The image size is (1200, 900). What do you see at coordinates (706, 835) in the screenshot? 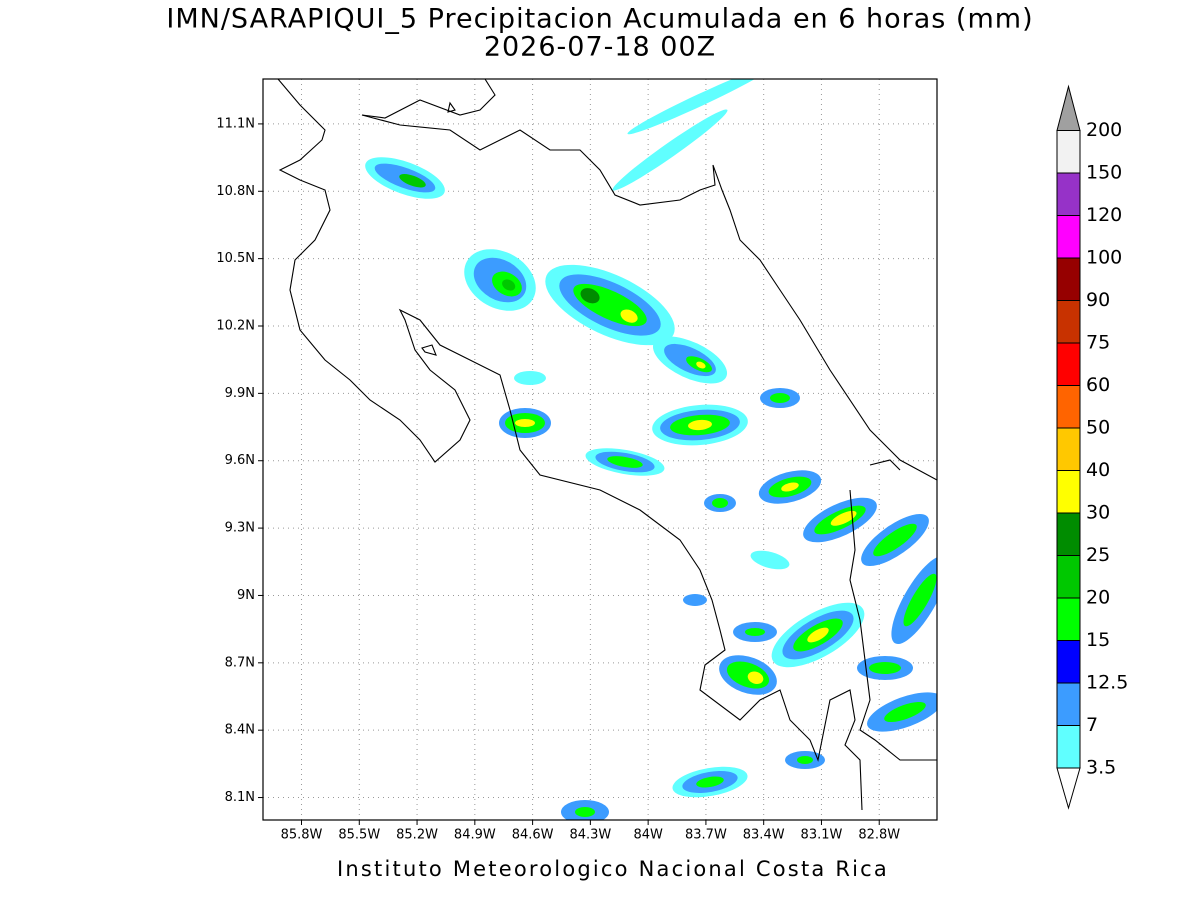
I see `x-tick-label: 83.7W` at bounding box center [706, 835].